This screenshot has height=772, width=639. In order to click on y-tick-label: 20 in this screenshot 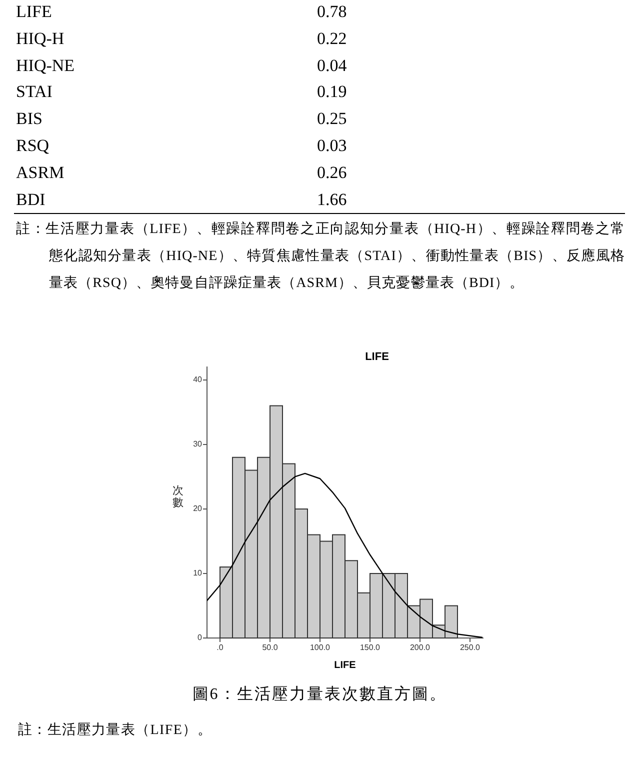, I will do `click(198, 509)`.